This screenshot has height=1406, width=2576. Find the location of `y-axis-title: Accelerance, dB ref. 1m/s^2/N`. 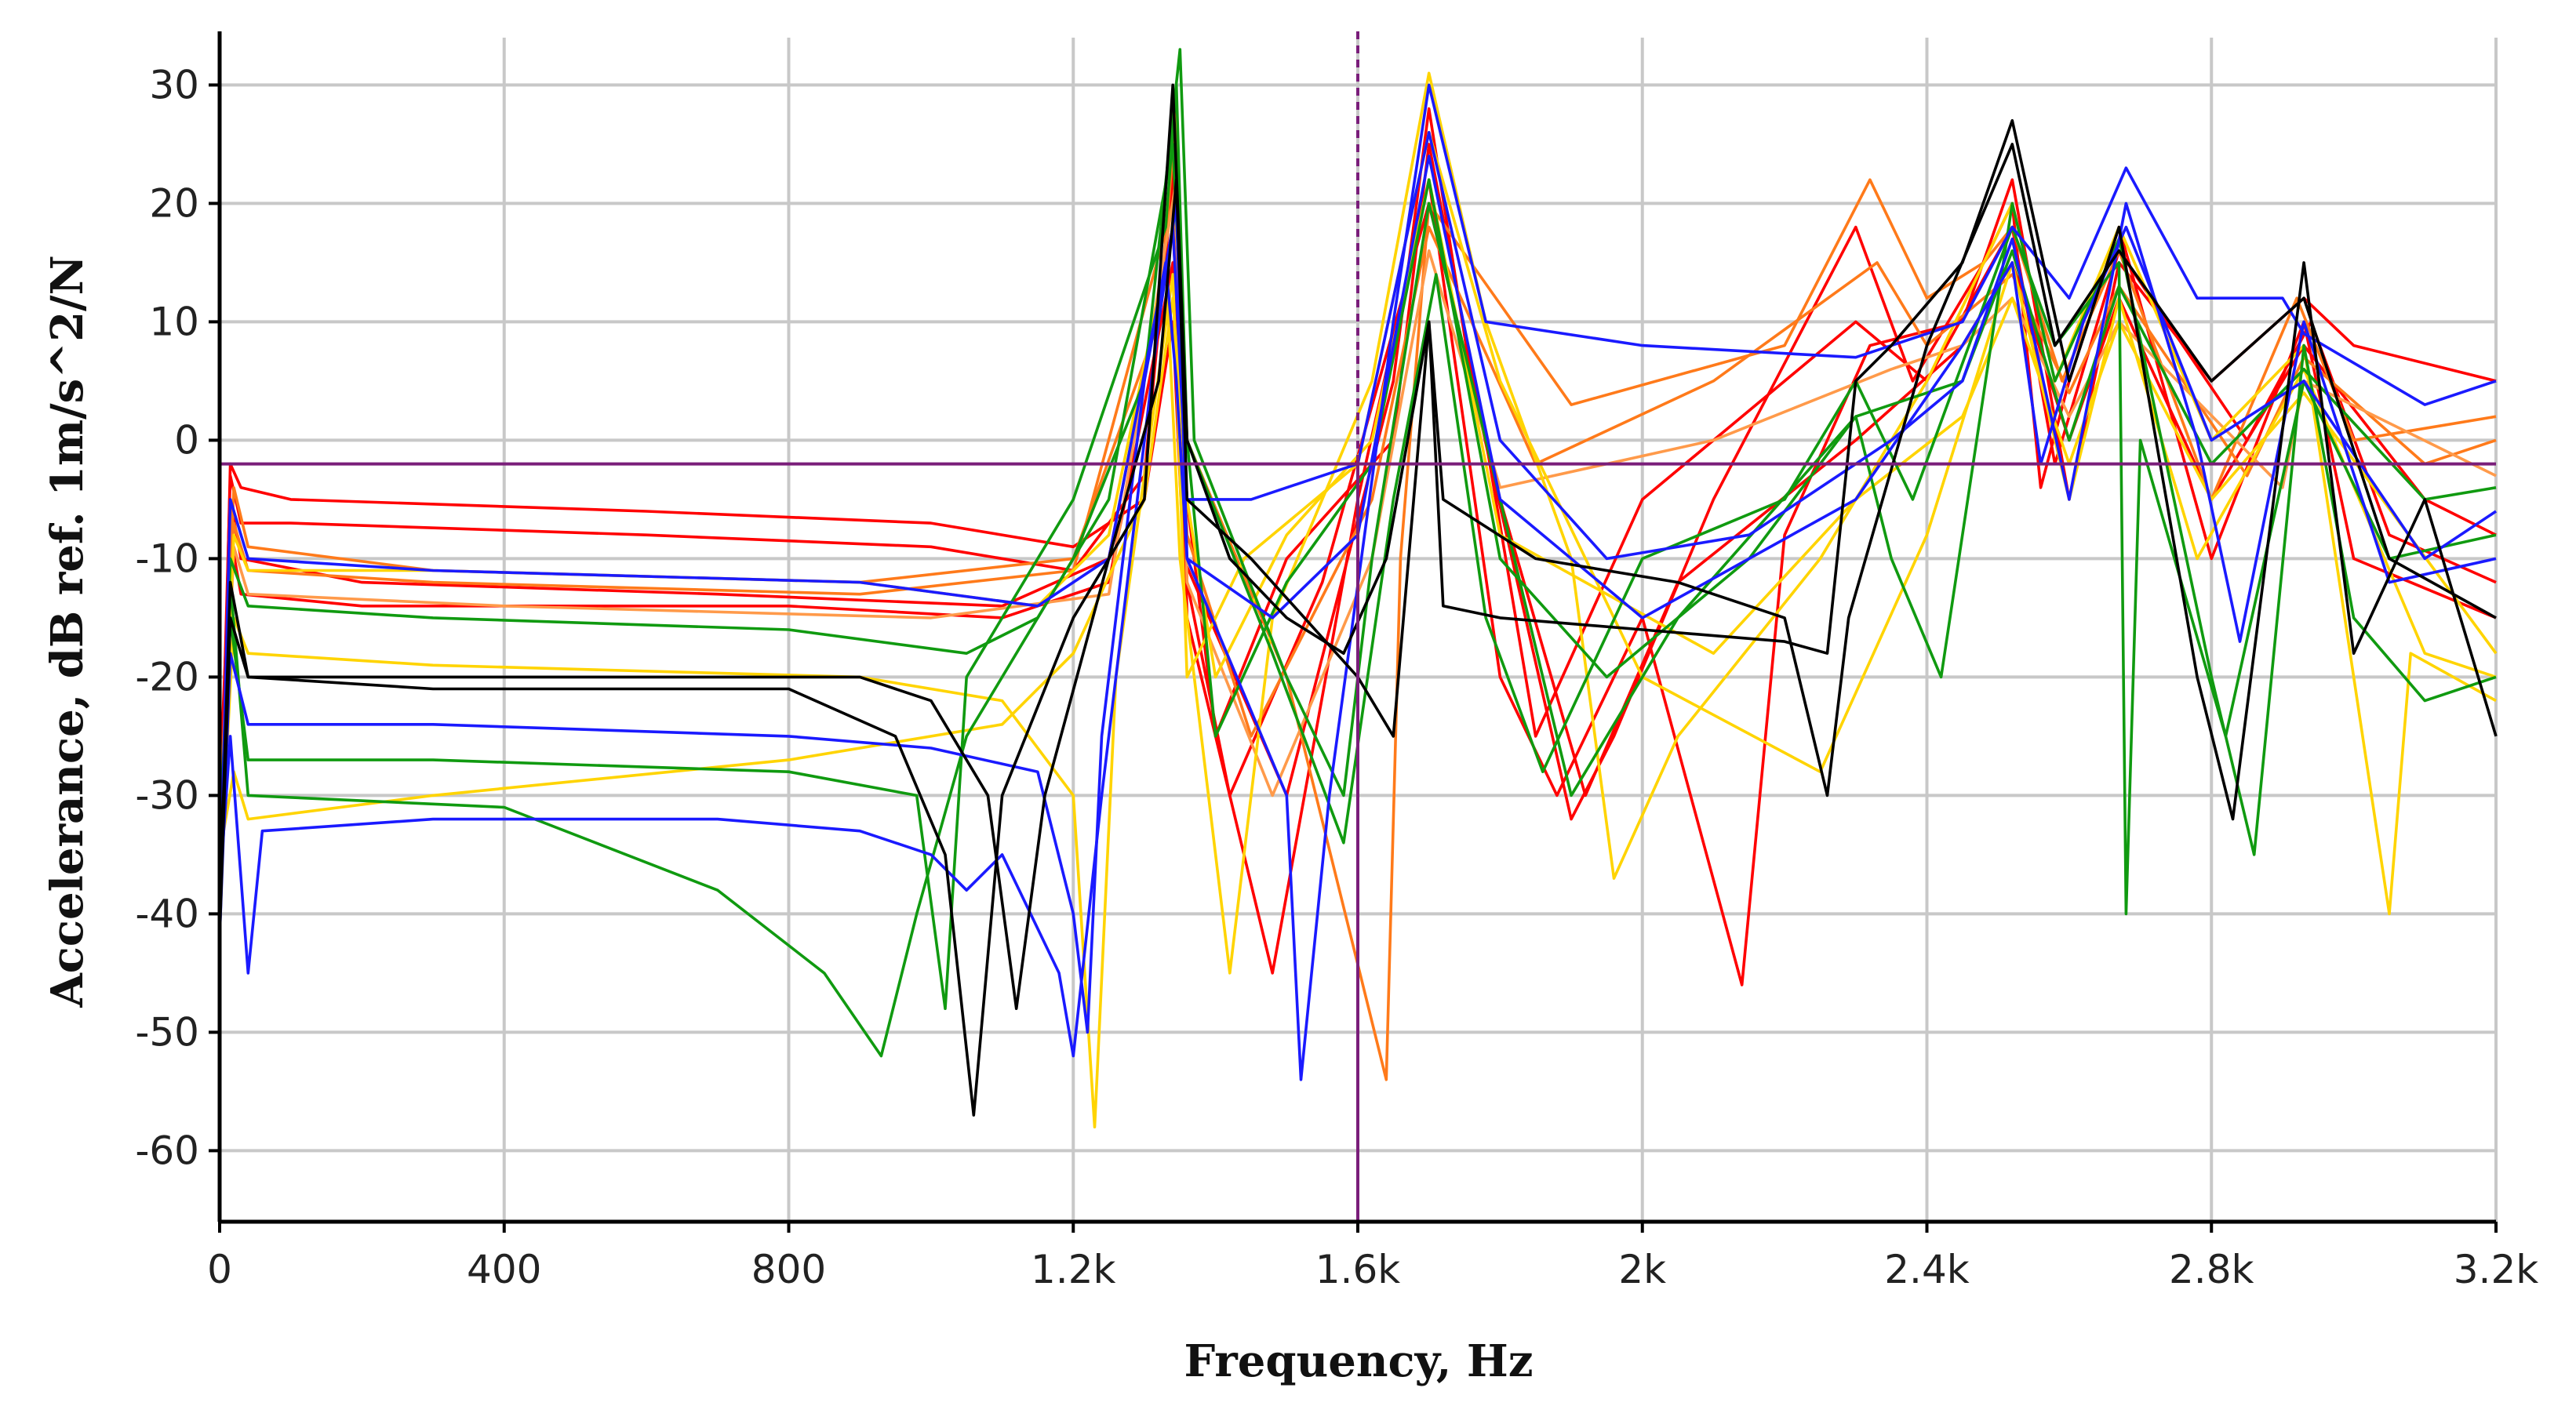

y-axis-title: Accelerance, dB ref. 1m/s^2/N is located at coordinates (67, 631).